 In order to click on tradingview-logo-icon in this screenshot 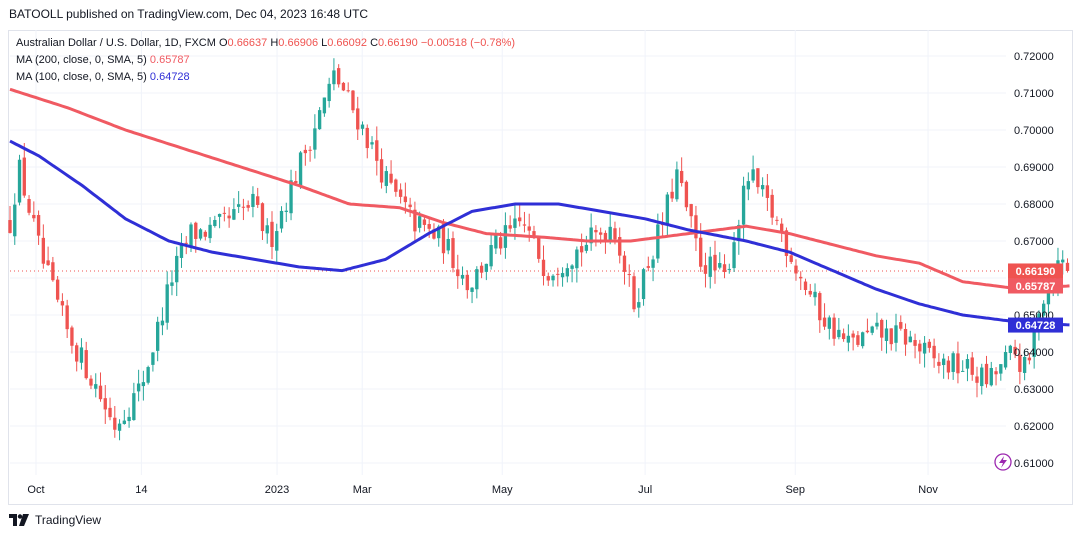, I will do `click(19, 520)`.